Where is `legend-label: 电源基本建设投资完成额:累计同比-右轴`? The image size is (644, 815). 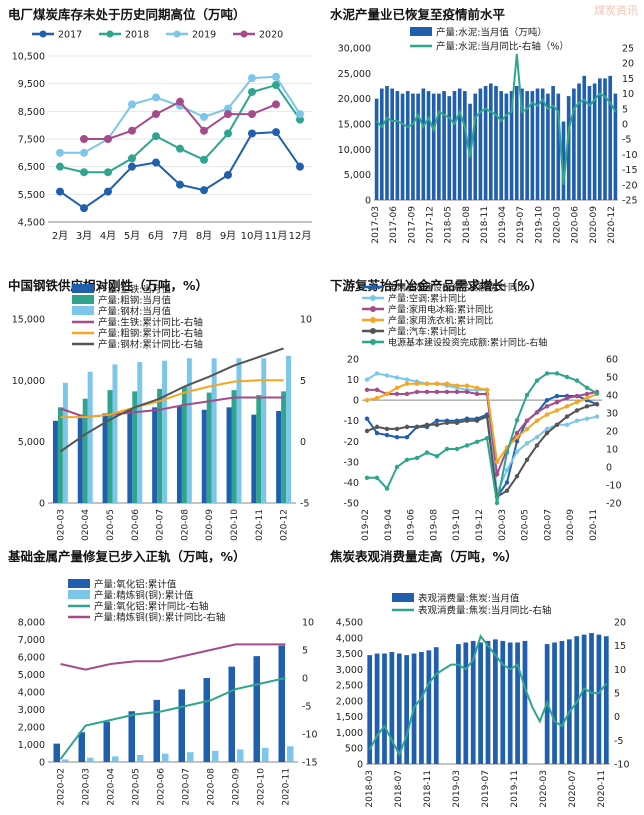
legend-label: 电源基本建设投资完成额:累计同比-右轴 is located at coordinates (467, 343).